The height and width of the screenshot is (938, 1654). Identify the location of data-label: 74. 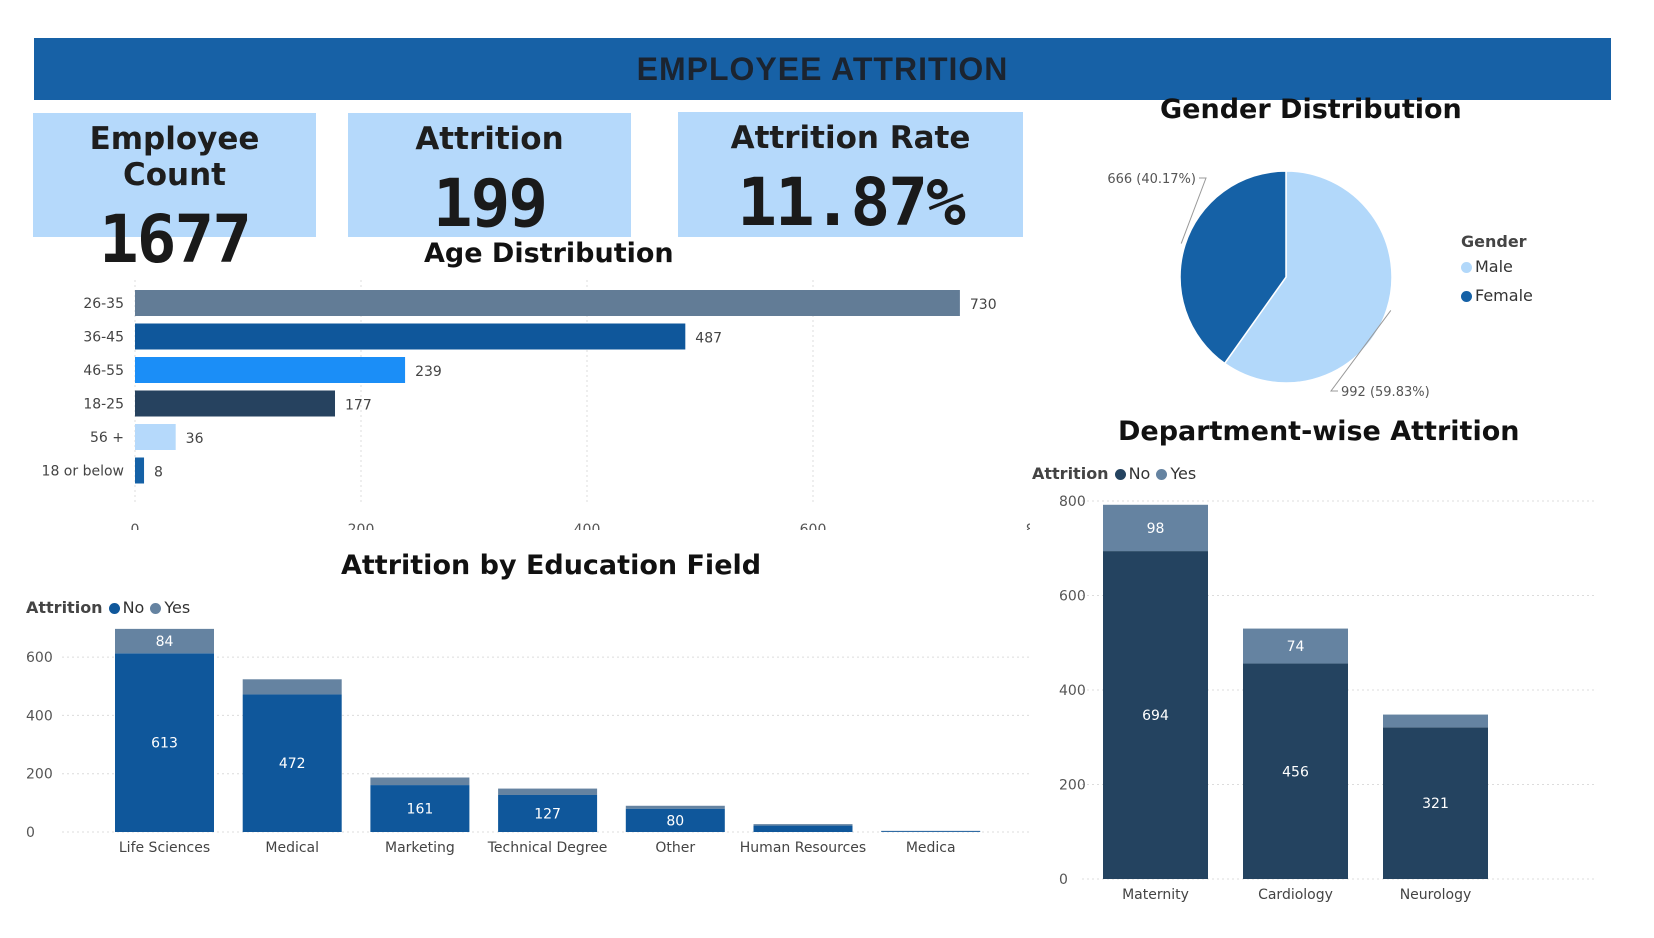
(1296, 647).